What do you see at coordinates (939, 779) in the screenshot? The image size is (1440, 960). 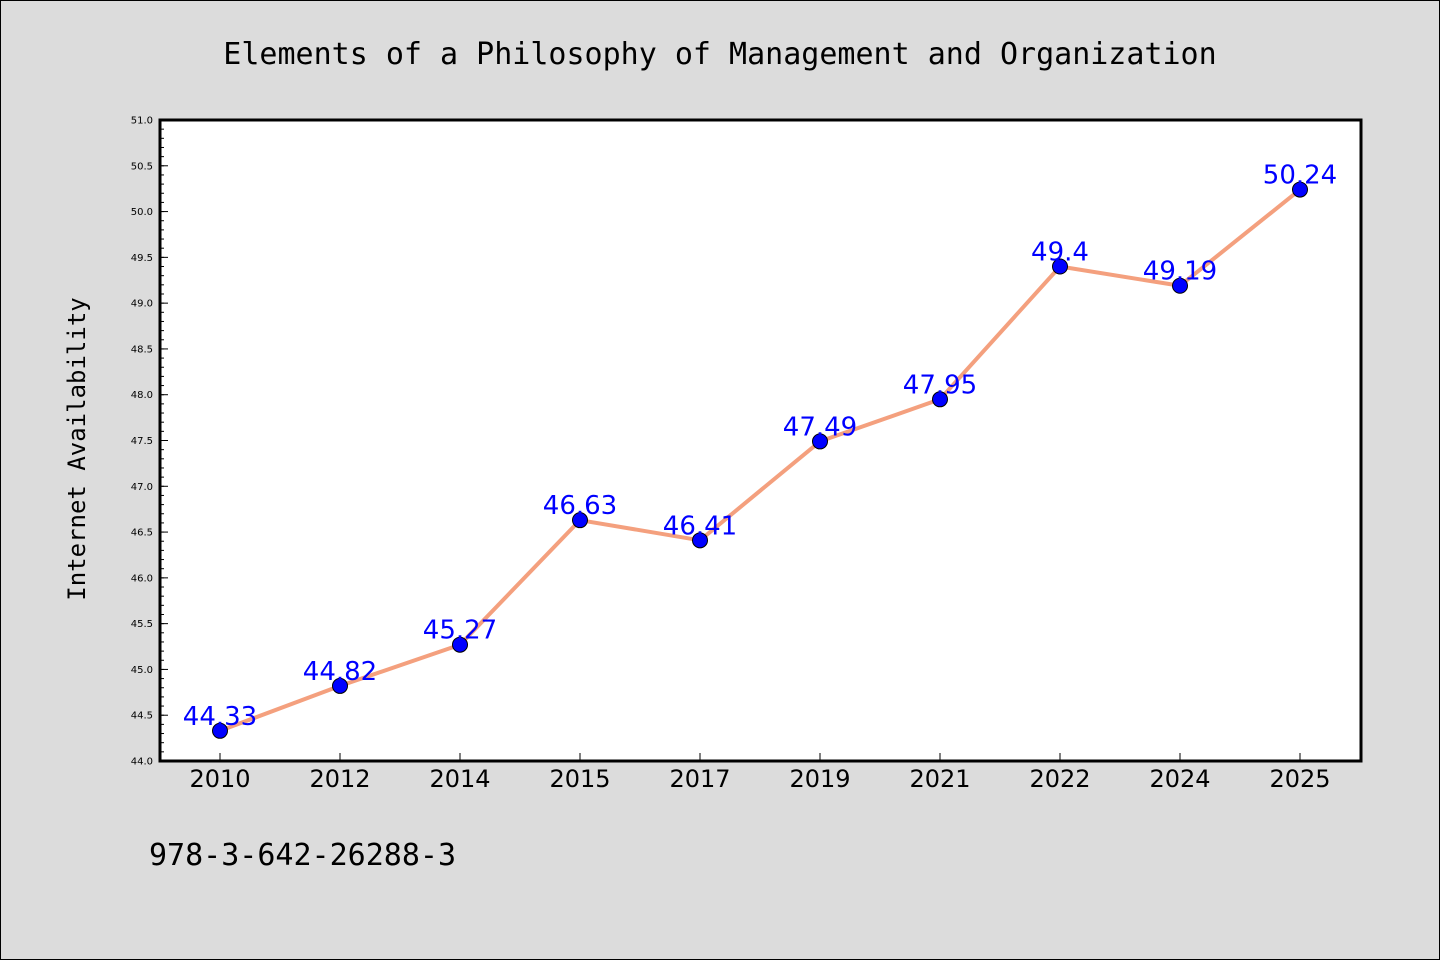 I see `x-tick-label: 2021` at bounding box center [939, 779].